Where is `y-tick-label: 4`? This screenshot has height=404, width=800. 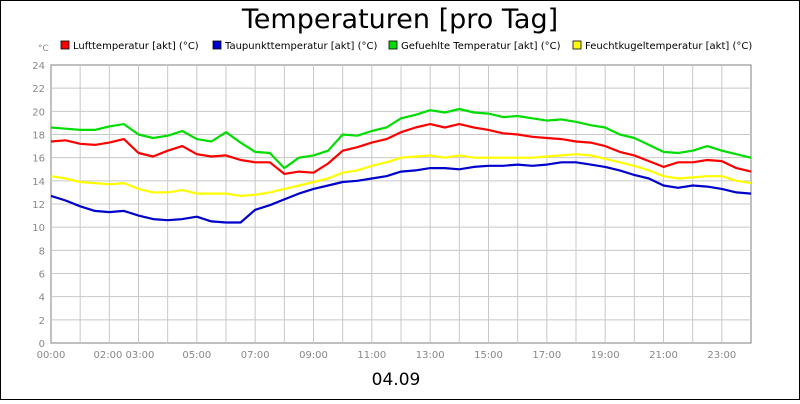 y-tick-label: 4 is located at coordinates (42, 298).